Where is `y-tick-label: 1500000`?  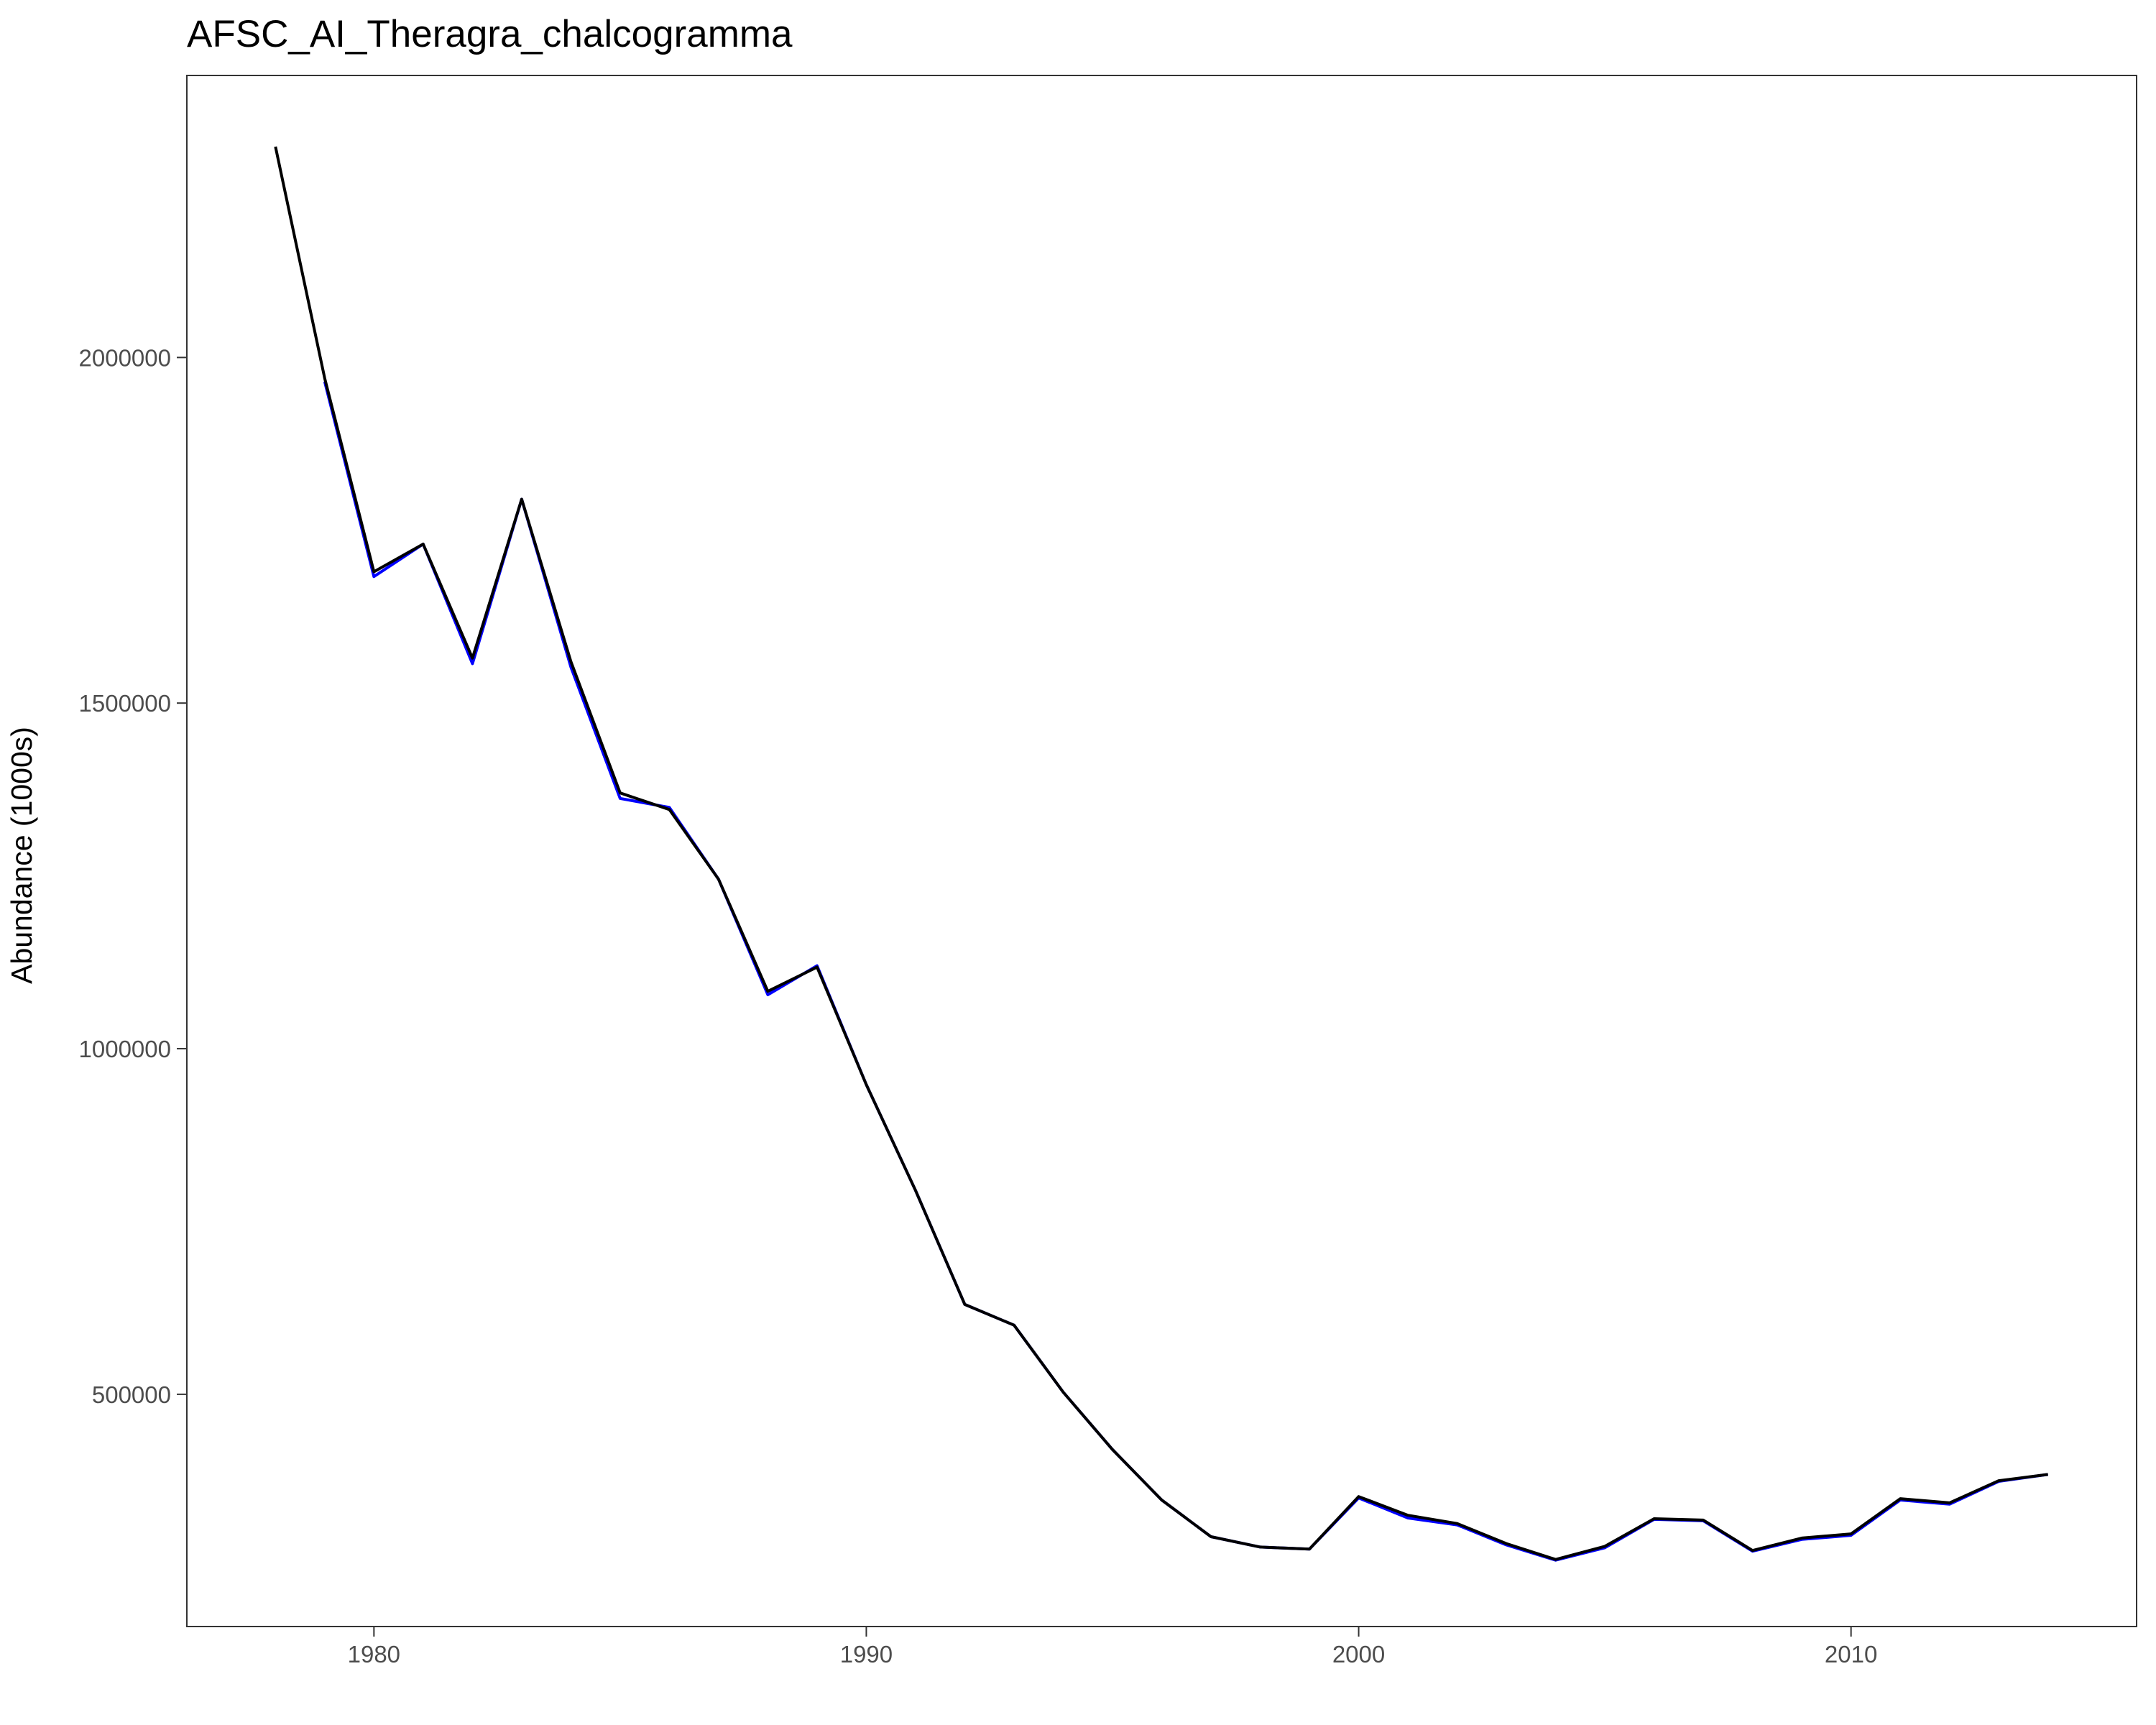 y-tick-label: 1500000 is located at coordinates (125, 703).